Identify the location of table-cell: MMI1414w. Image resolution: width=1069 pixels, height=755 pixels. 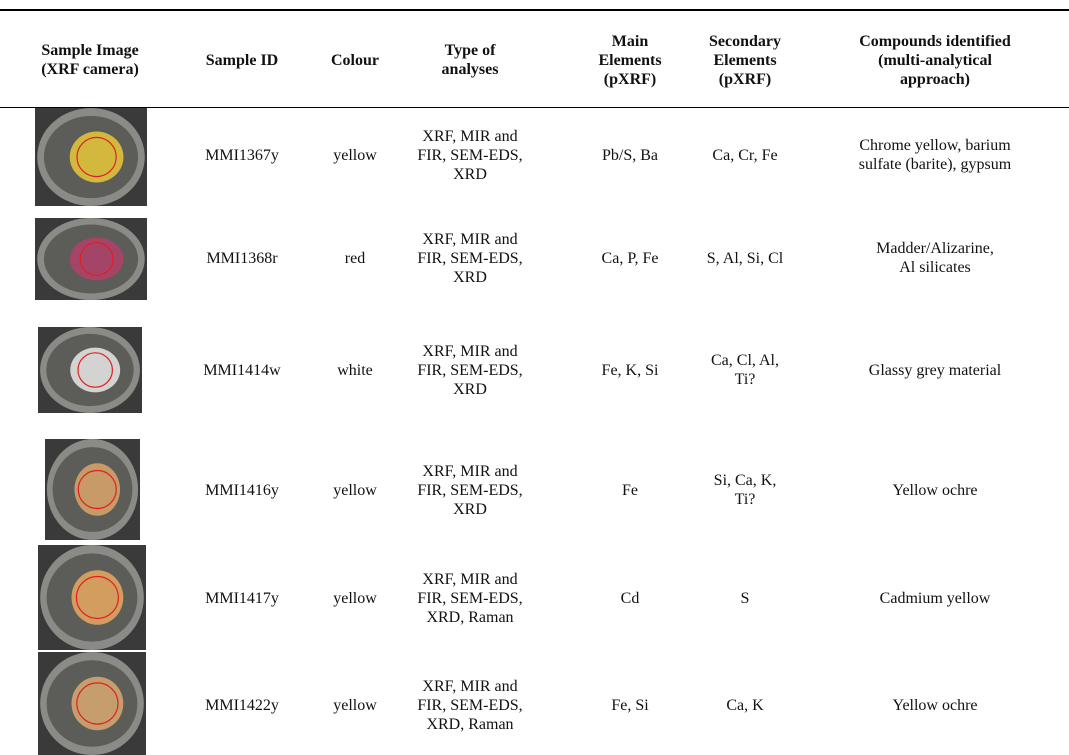
(242, 370).